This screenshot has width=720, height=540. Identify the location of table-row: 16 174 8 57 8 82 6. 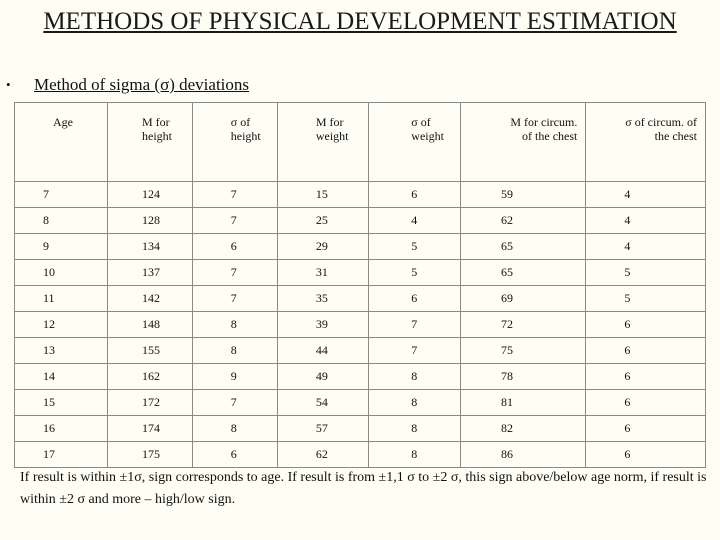
(360, 428).